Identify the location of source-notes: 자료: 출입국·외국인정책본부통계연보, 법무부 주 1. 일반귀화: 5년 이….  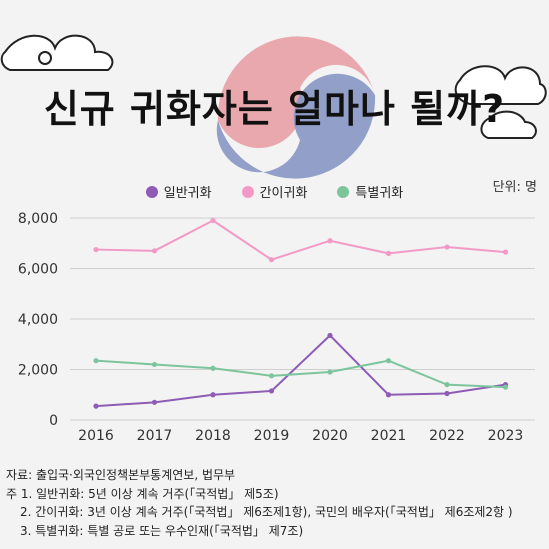
(259, 503).